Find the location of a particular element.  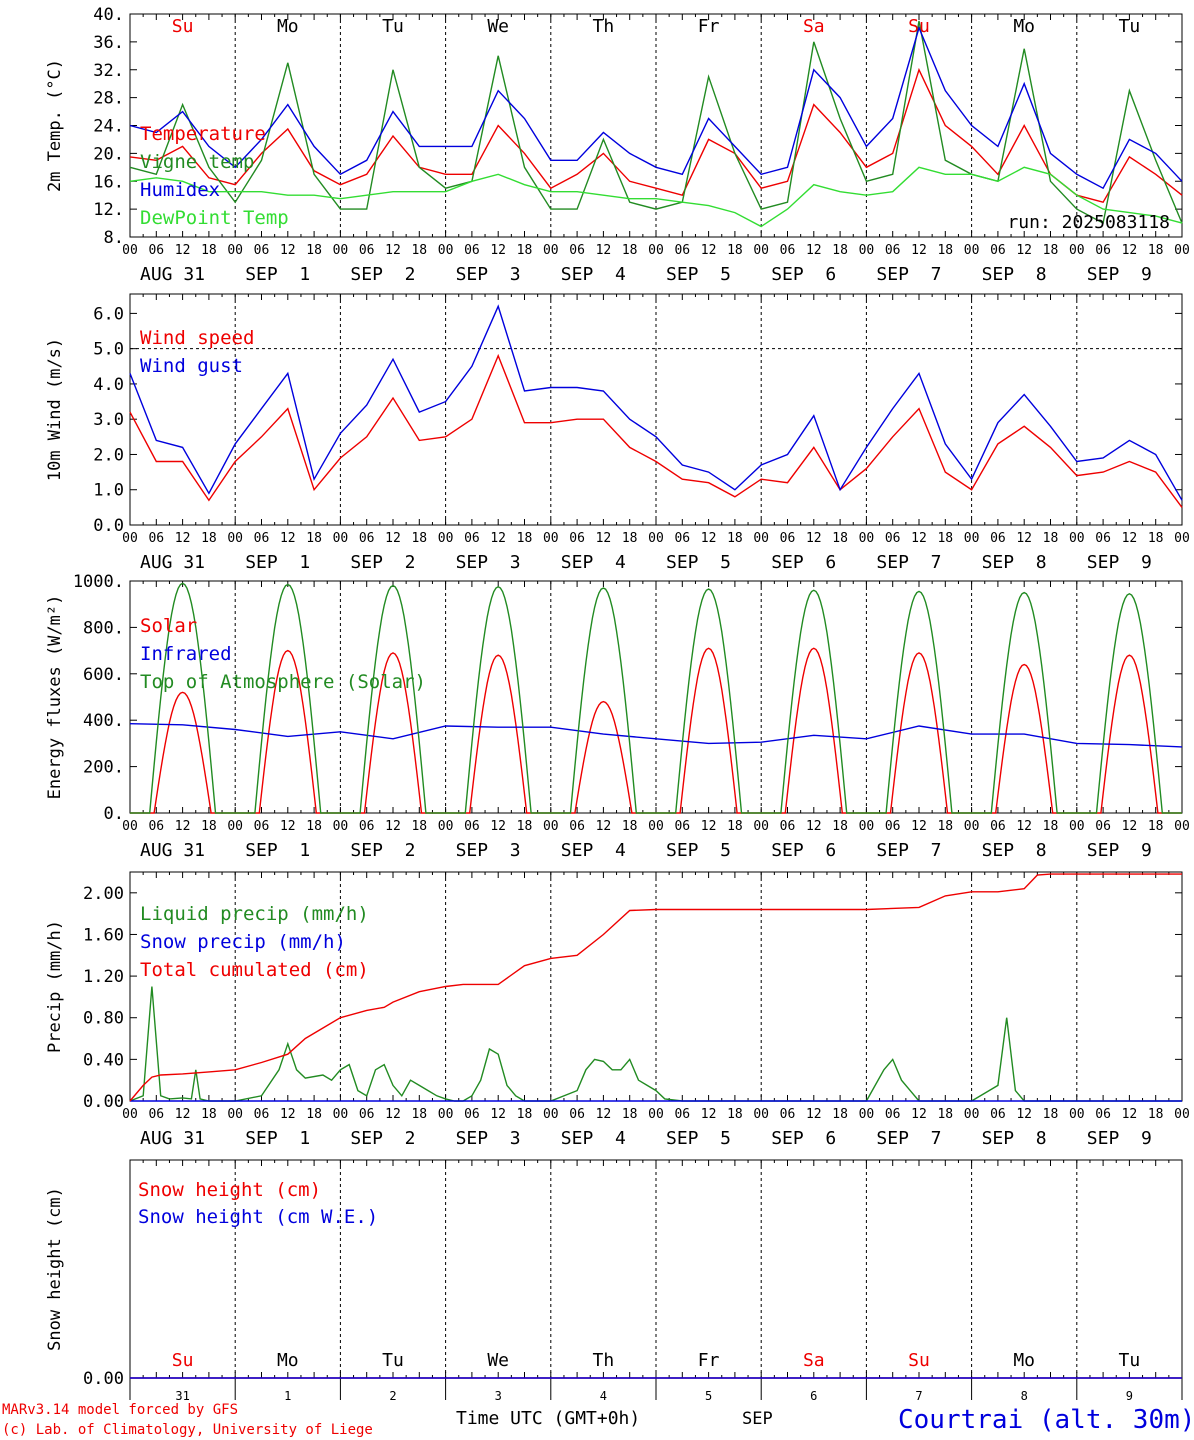

day-label: SEP 7 is located at coordinates (908, 850).